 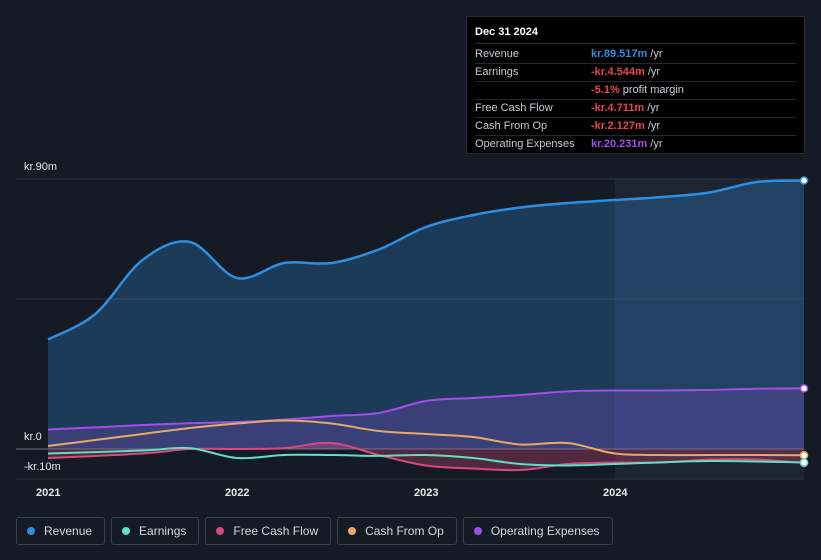 What do you see at coordinates (497, 54) in the screenshot?
I see `tooltip-label: Revenue` at bounding box center [497, 54].